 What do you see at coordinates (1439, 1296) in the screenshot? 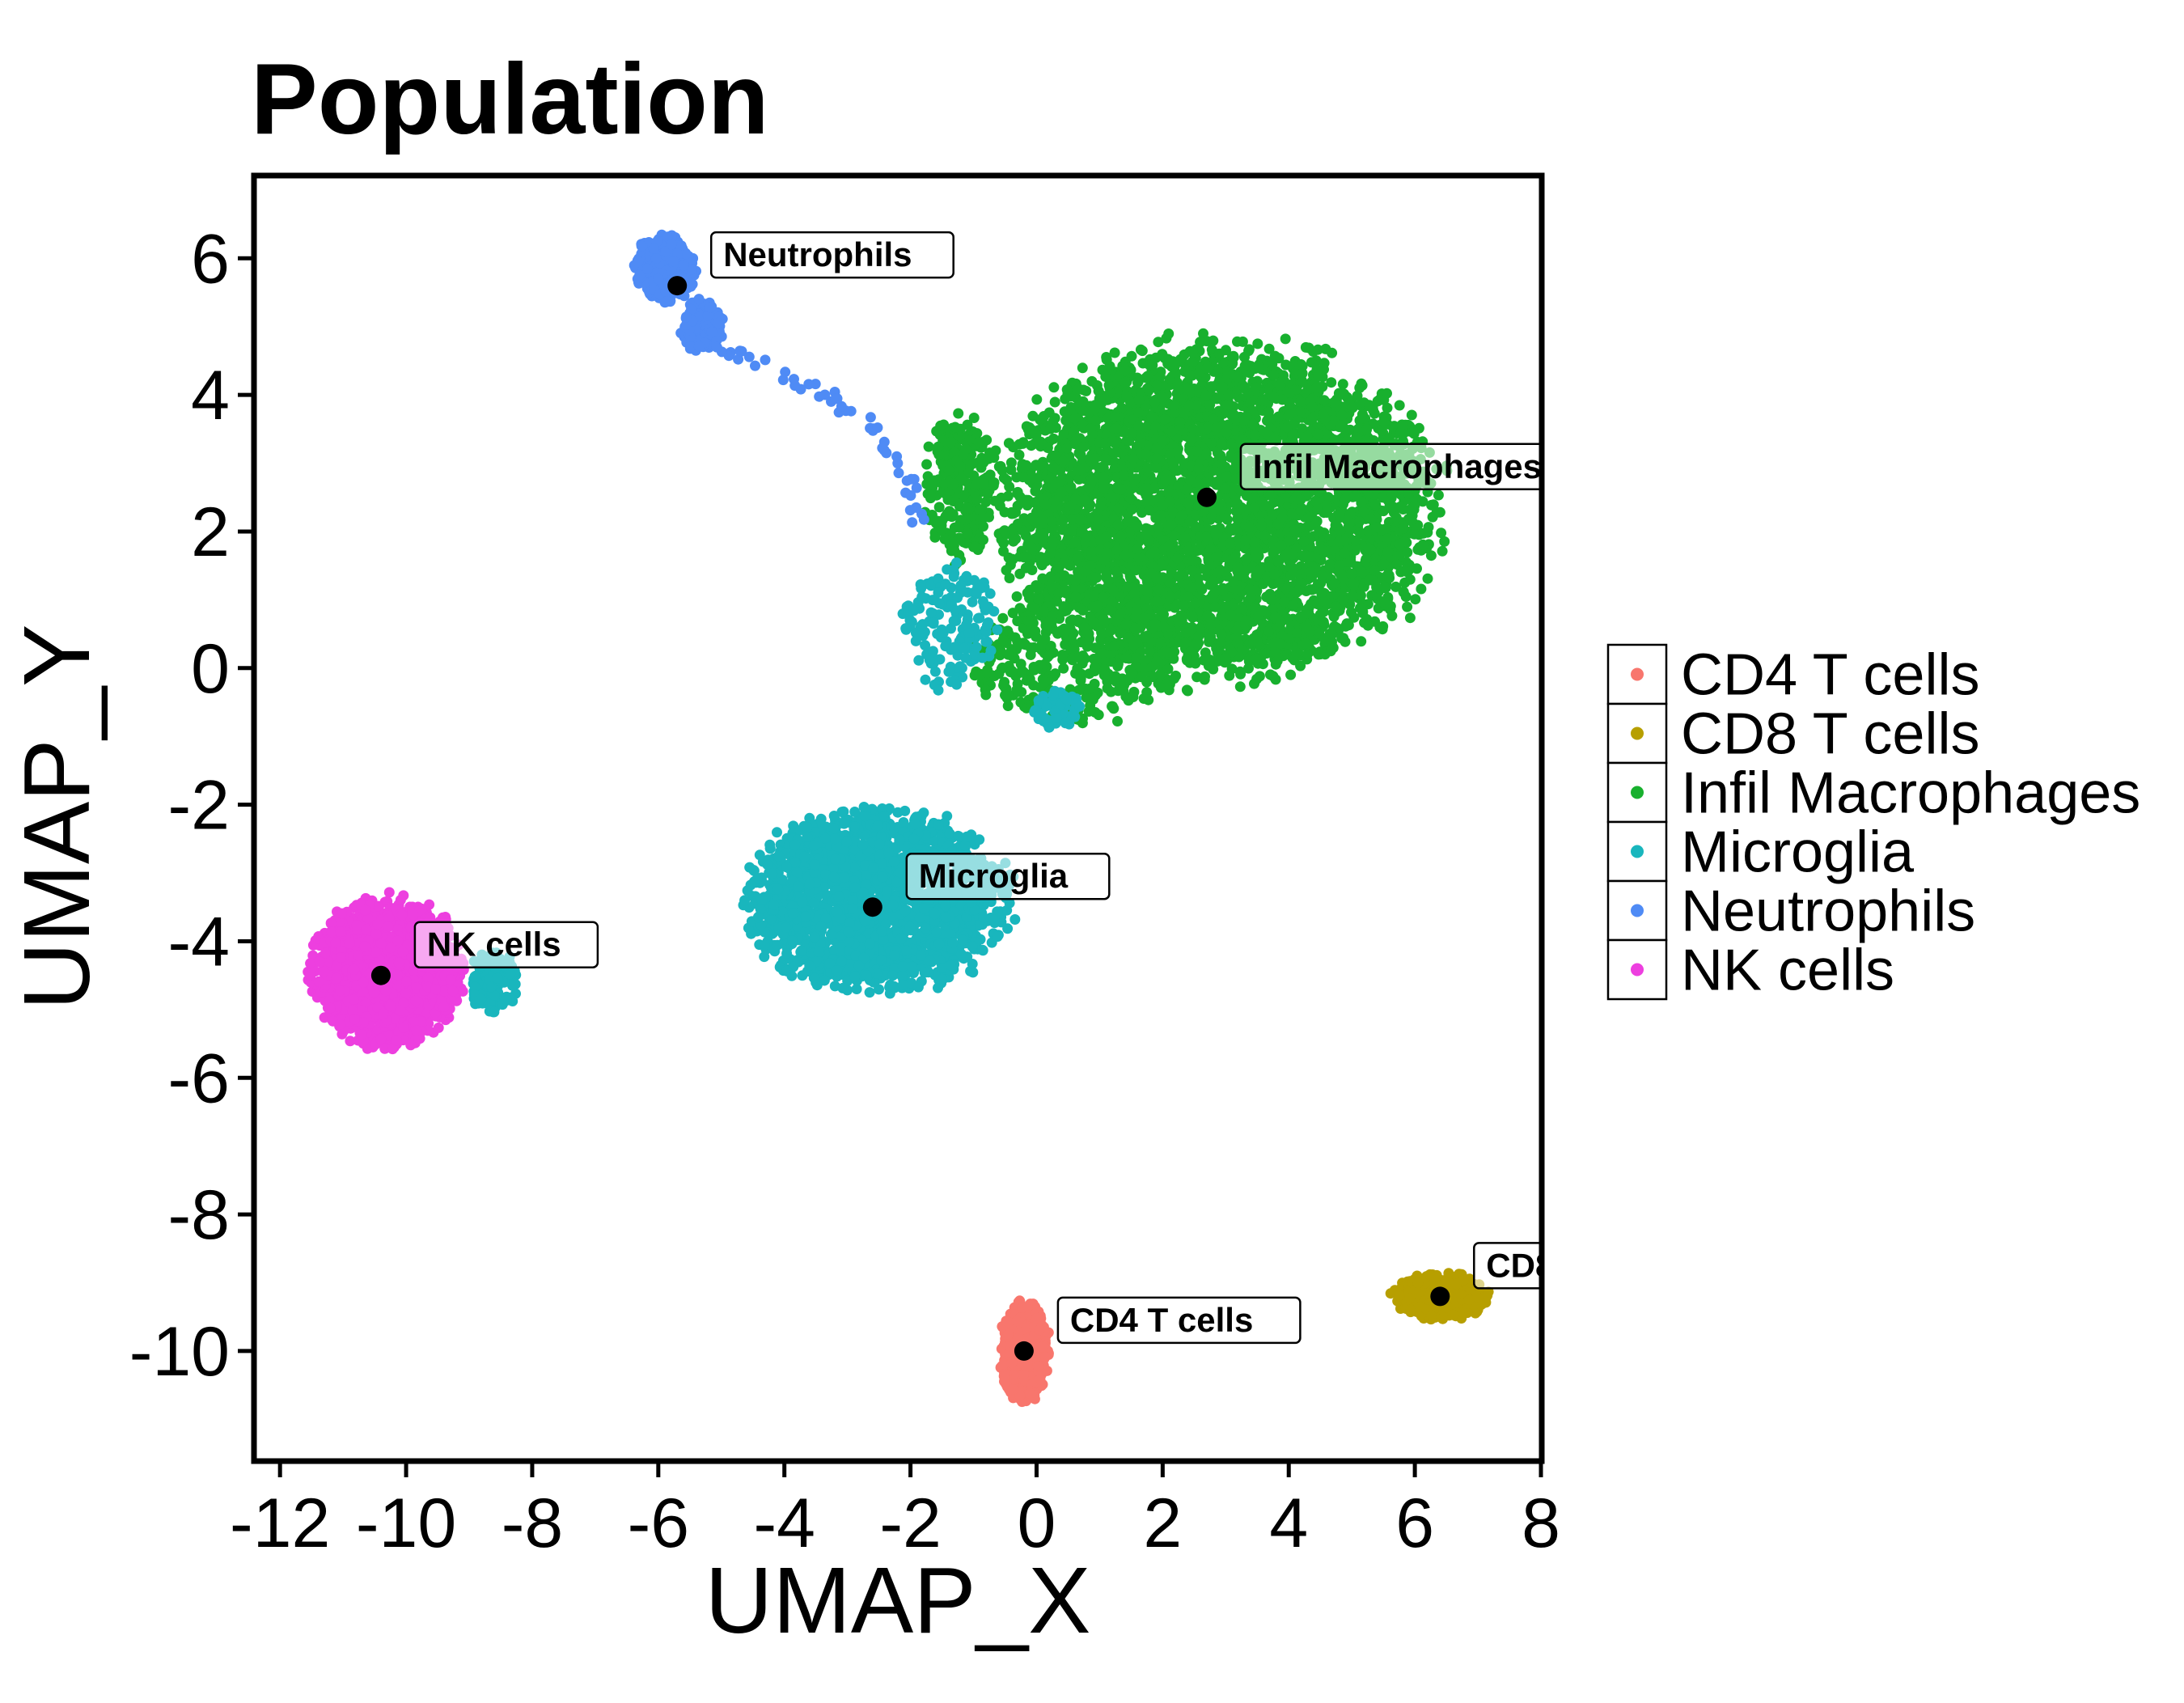
I see `series-1-points` at bounding box center [1439, 1296].